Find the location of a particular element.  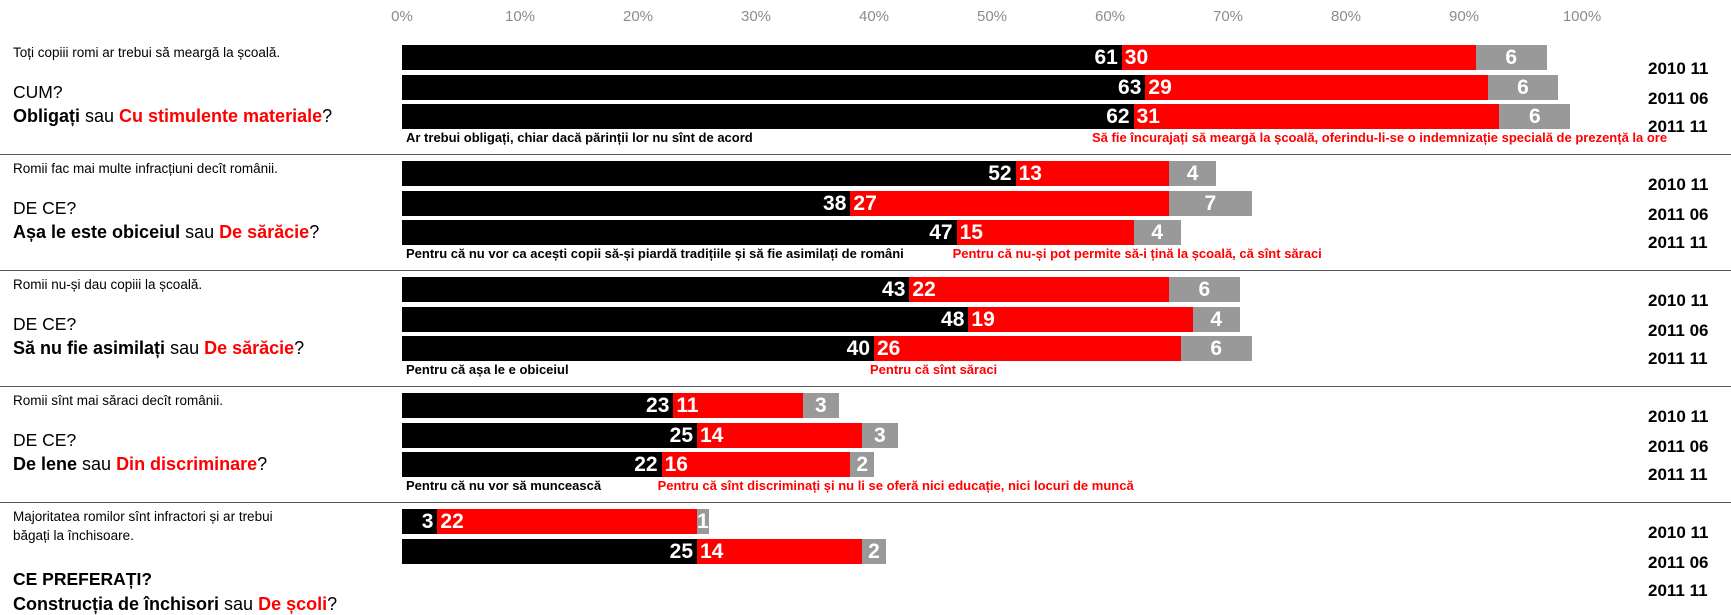

option-a: Să nu fie asimilați is located at coordinates (89, 348).